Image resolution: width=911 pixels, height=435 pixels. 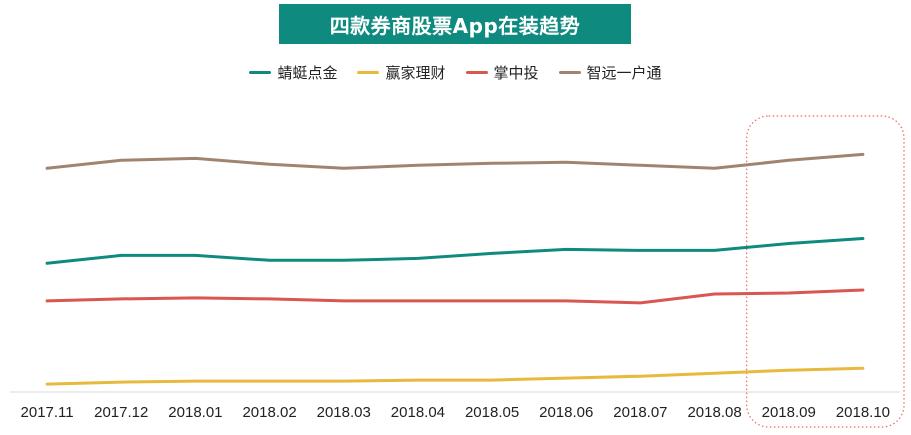 I want to click on highlight-layer, so click(x=825, y=271).